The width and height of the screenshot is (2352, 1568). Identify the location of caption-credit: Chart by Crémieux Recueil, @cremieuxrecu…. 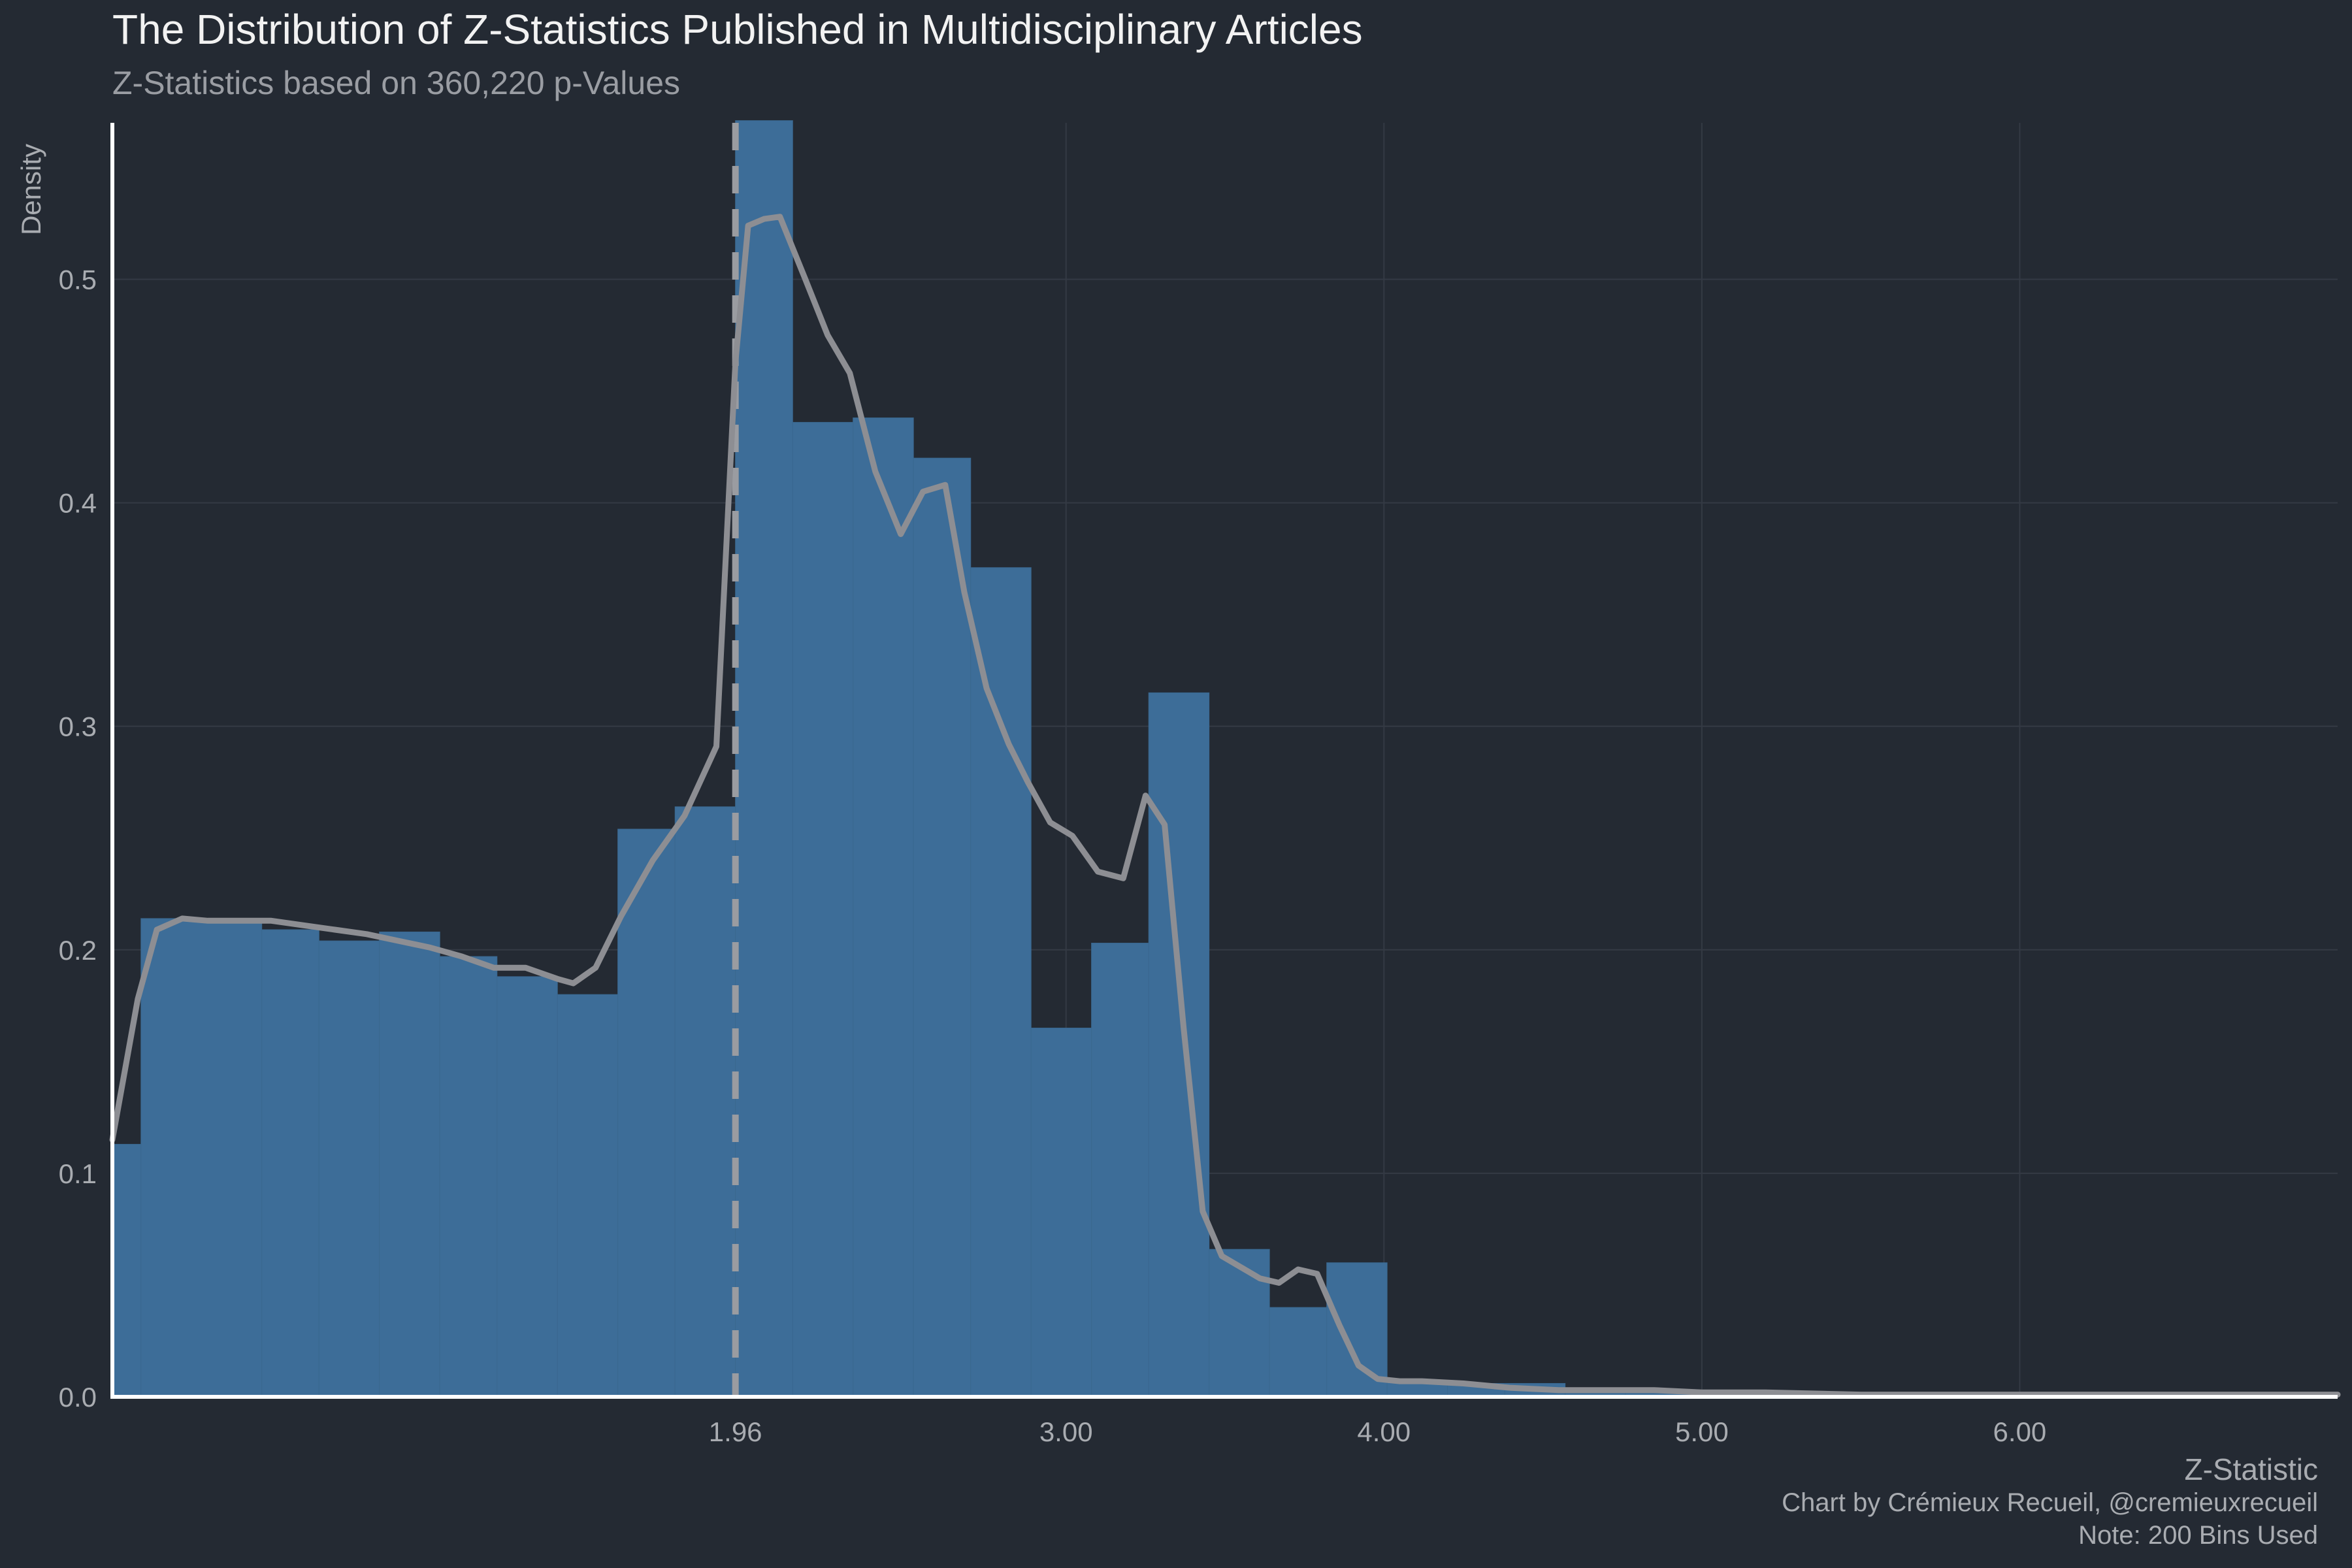
(2050, 1502).